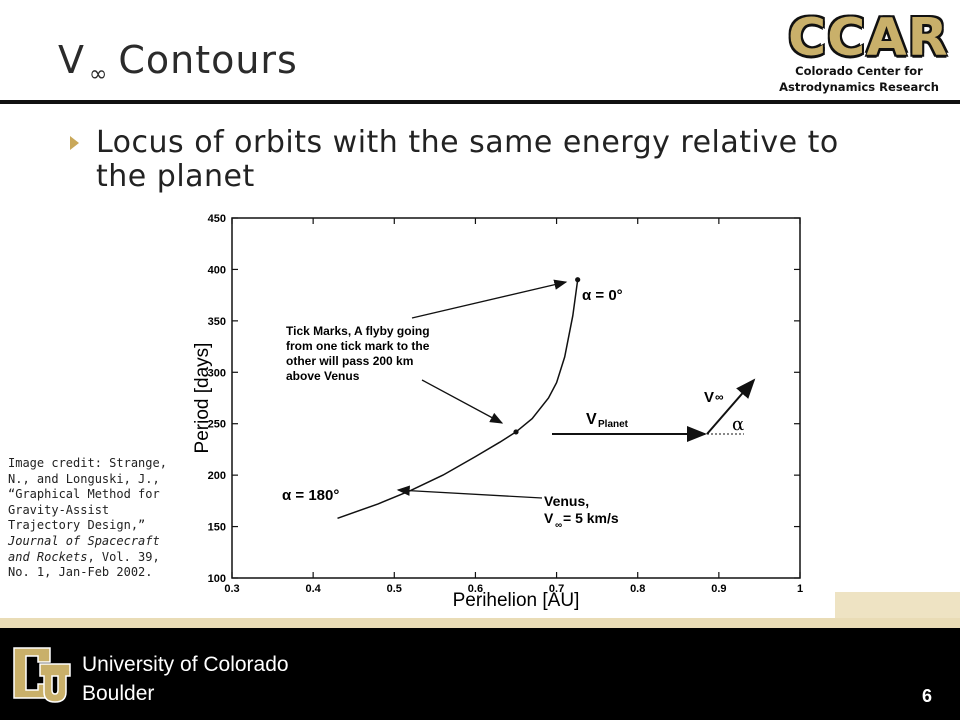  I want to click on y-tick-label: 350, so click(217, 322).